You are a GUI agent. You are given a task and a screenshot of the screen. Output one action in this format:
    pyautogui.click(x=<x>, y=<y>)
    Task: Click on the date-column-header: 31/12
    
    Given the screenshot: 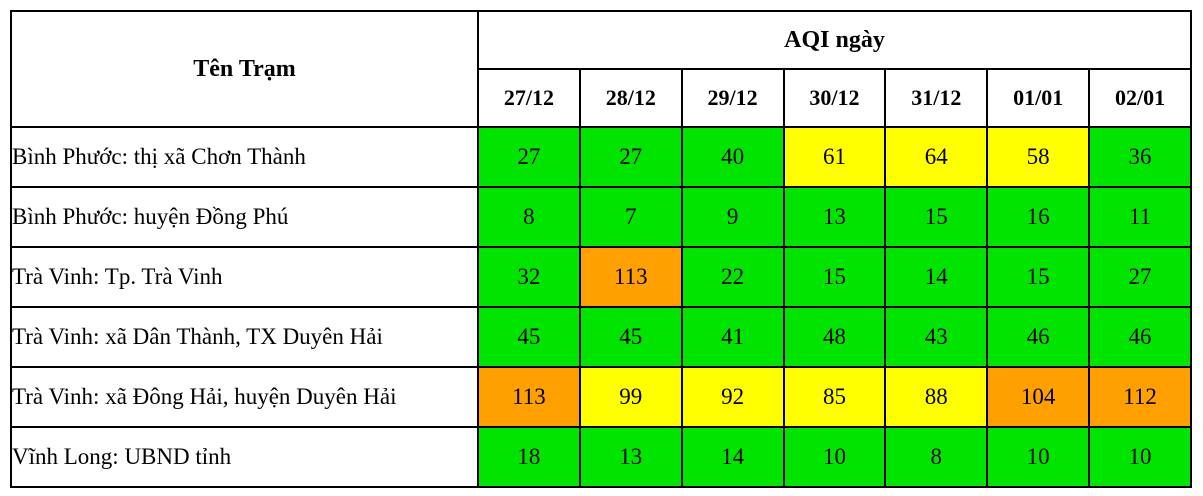 What is the action you would take?
    pyautogui.click(x=936, y=98)
    